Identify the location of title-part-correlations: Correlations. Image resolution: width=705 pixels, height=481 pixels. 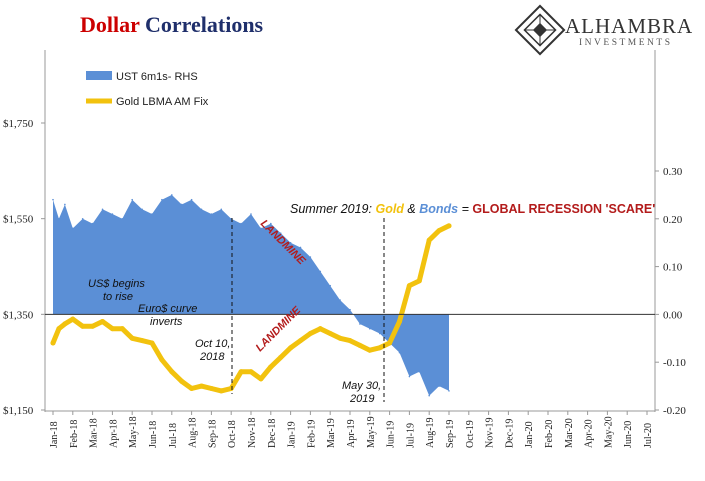
(204, 24).